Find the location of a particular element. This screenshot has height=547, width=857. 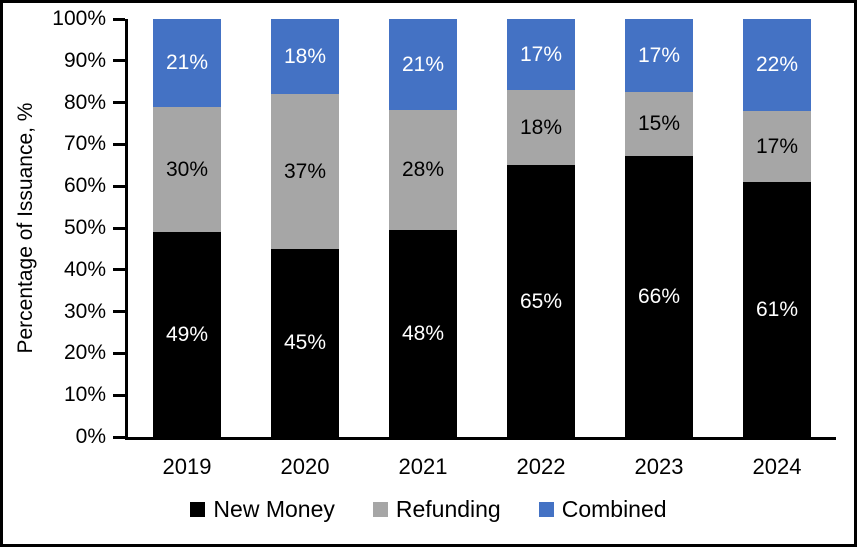

bar-segment-value: 49% is located at coordinates (187, 335).